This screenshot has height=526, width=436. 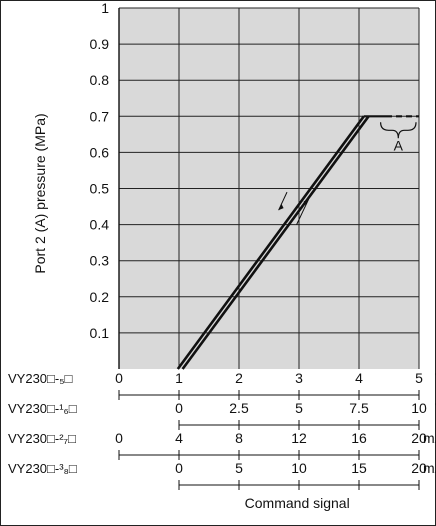 What do you see at coordinates (100, 80) in the screenshot?
I see `y-tick-label: 0.8` at bounding box center [100, 80].